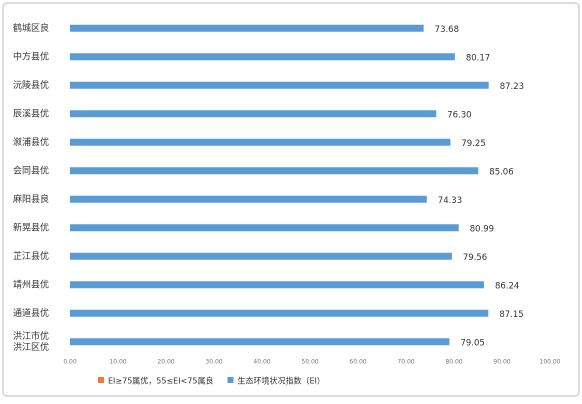 This screenshot has width=582, height=404. Describe the element at coordinates (31, 85) in the screenshot. I see `y-tick-label: 沅陵县优` at that location.